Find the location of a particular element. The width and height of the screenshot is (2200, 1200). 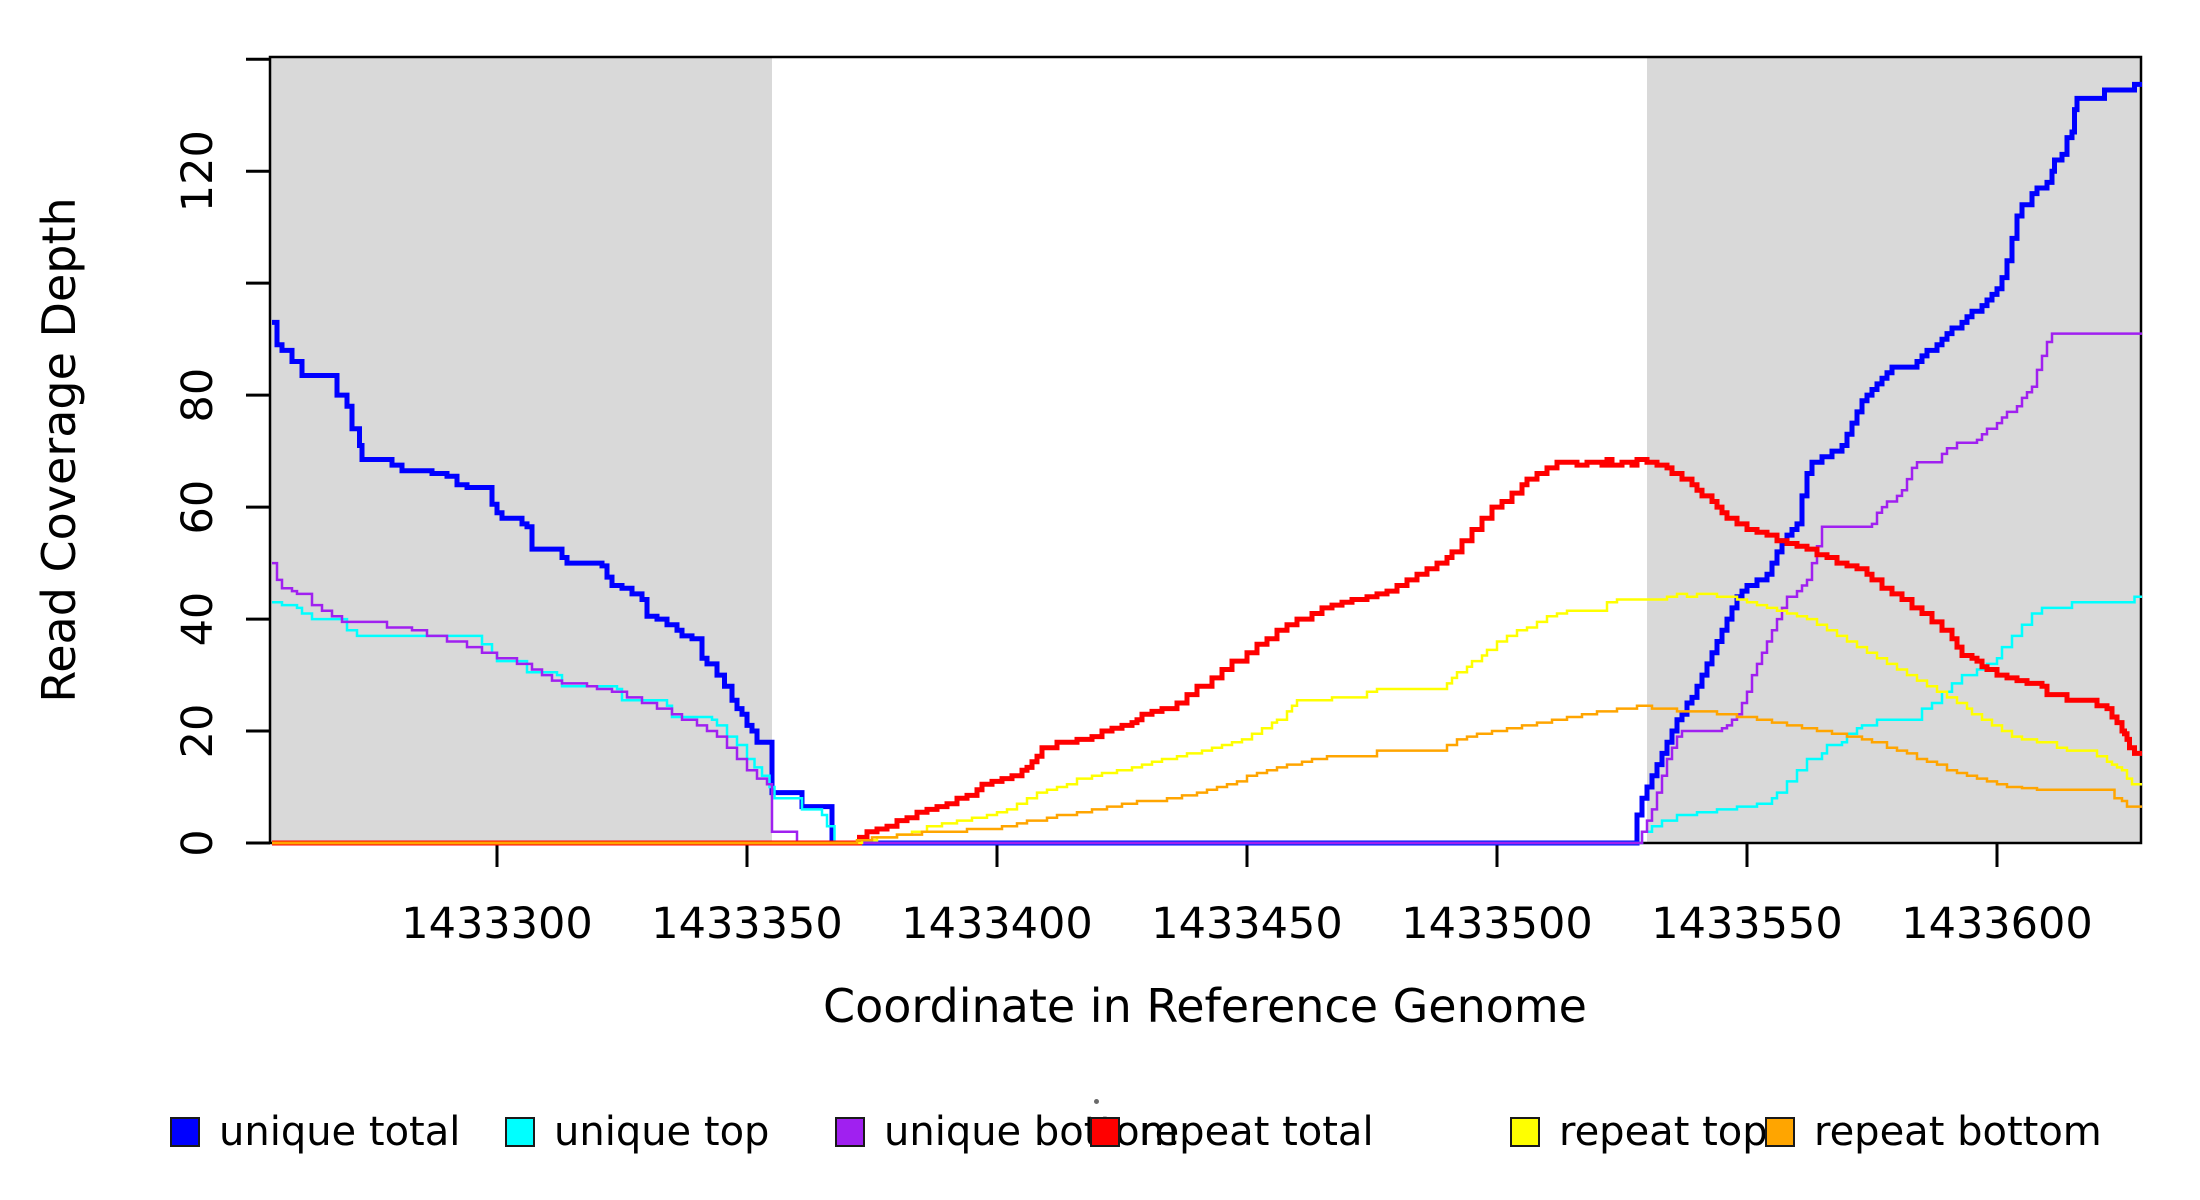

legend-item-unique-bottom: unique bottom is located at coordinates (1007, 1132).